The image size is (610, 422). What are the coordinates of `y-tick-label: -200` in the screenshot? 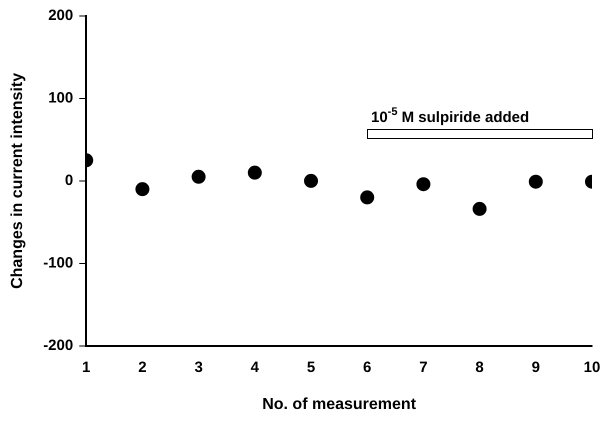 It's located at (58, 345).